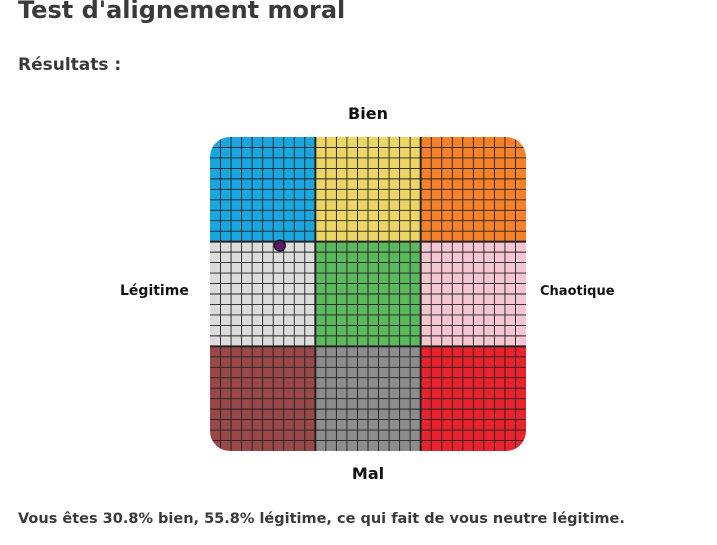  Describe the element at coordinates (70, 65) in the screenshot. I see `results-heading: Résultats :` at that location.